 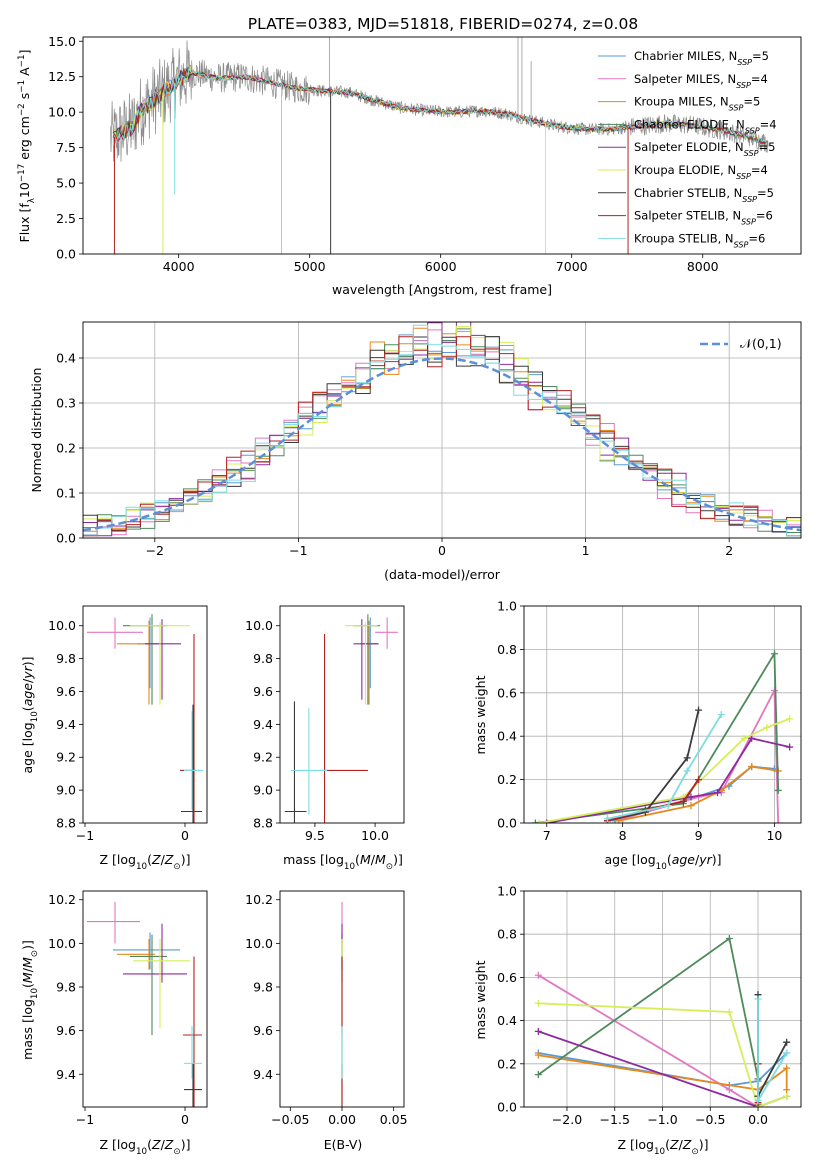 I want to click on legend-label-part: Salpeter STELIB, N, so click(x=687, y=216).